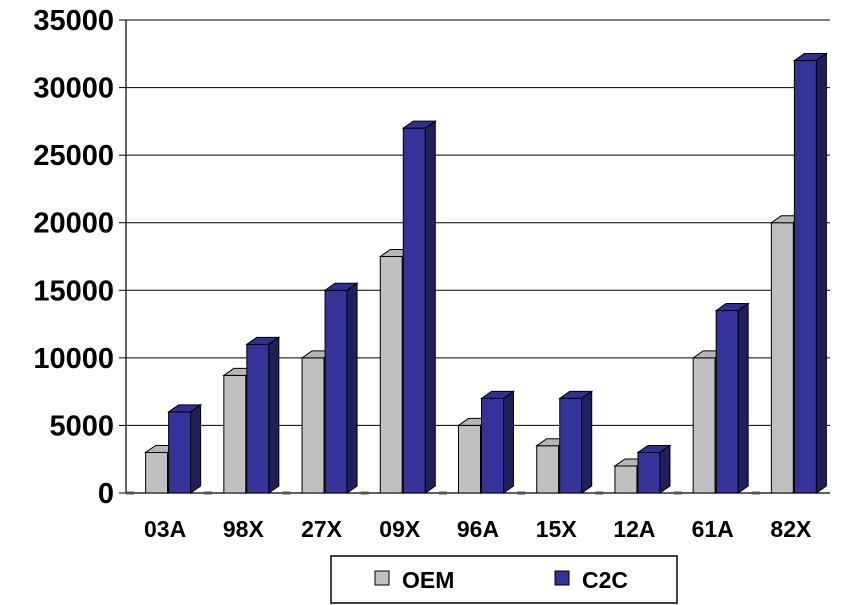 The height and width of the screenshot is (605, 844). I want to click on x-tick-label: 82X, so click(791, 529).